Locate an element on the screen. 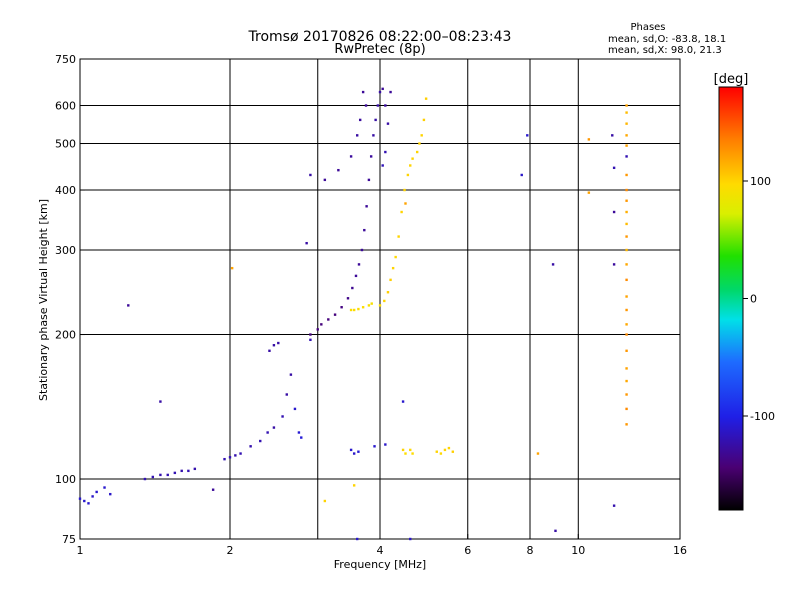 The height and width of the screenshot is (600, 800). y-tick-label-75: 75 is located at coordinates (69, 539).